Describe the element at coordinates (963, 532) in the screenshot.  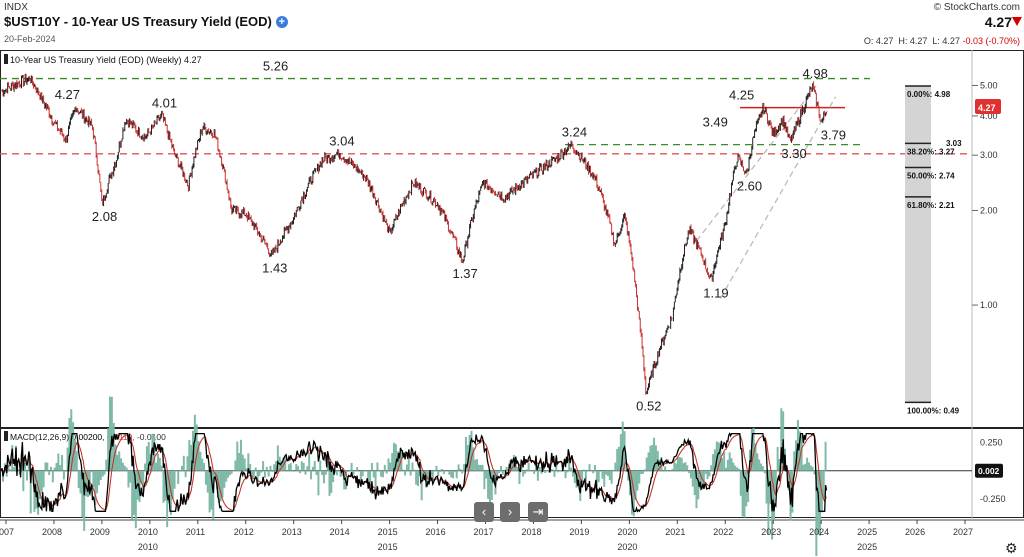
I see `x-tick-label: 2027` at that location.